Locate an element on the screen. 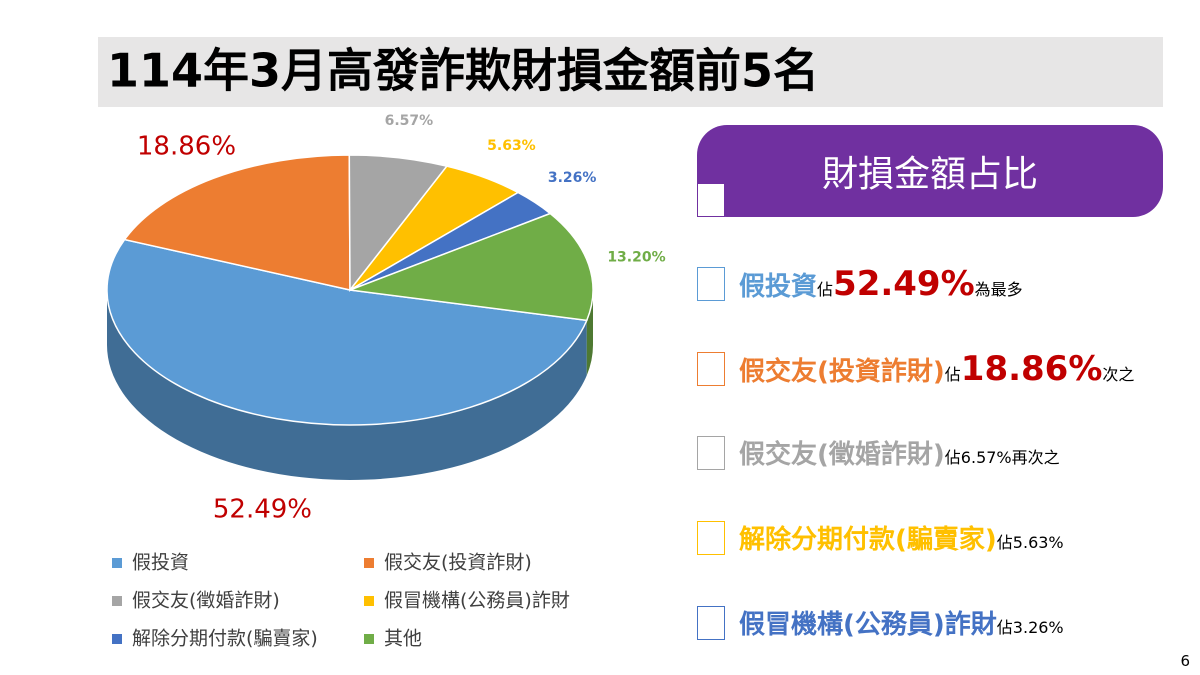  item-name: 解除分期付款(騙賣家) is located at coordinates (868, 540).